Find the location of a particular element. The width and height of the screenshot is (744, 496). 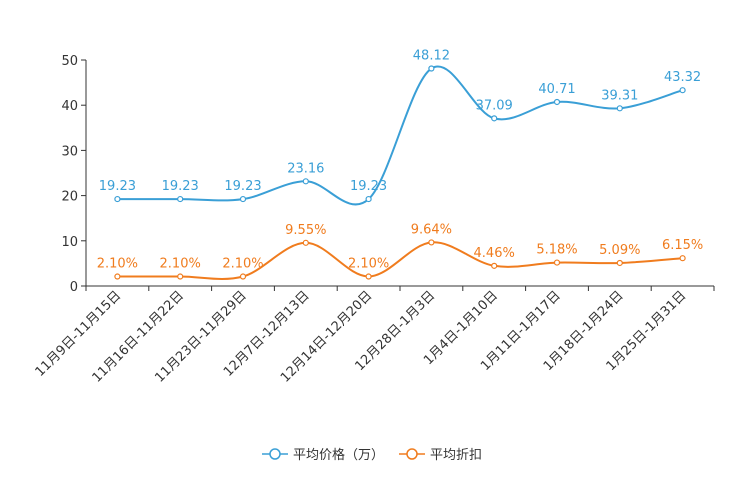

legend-item-average-discount: 平均折扣 is located at coordinates (440, 455).